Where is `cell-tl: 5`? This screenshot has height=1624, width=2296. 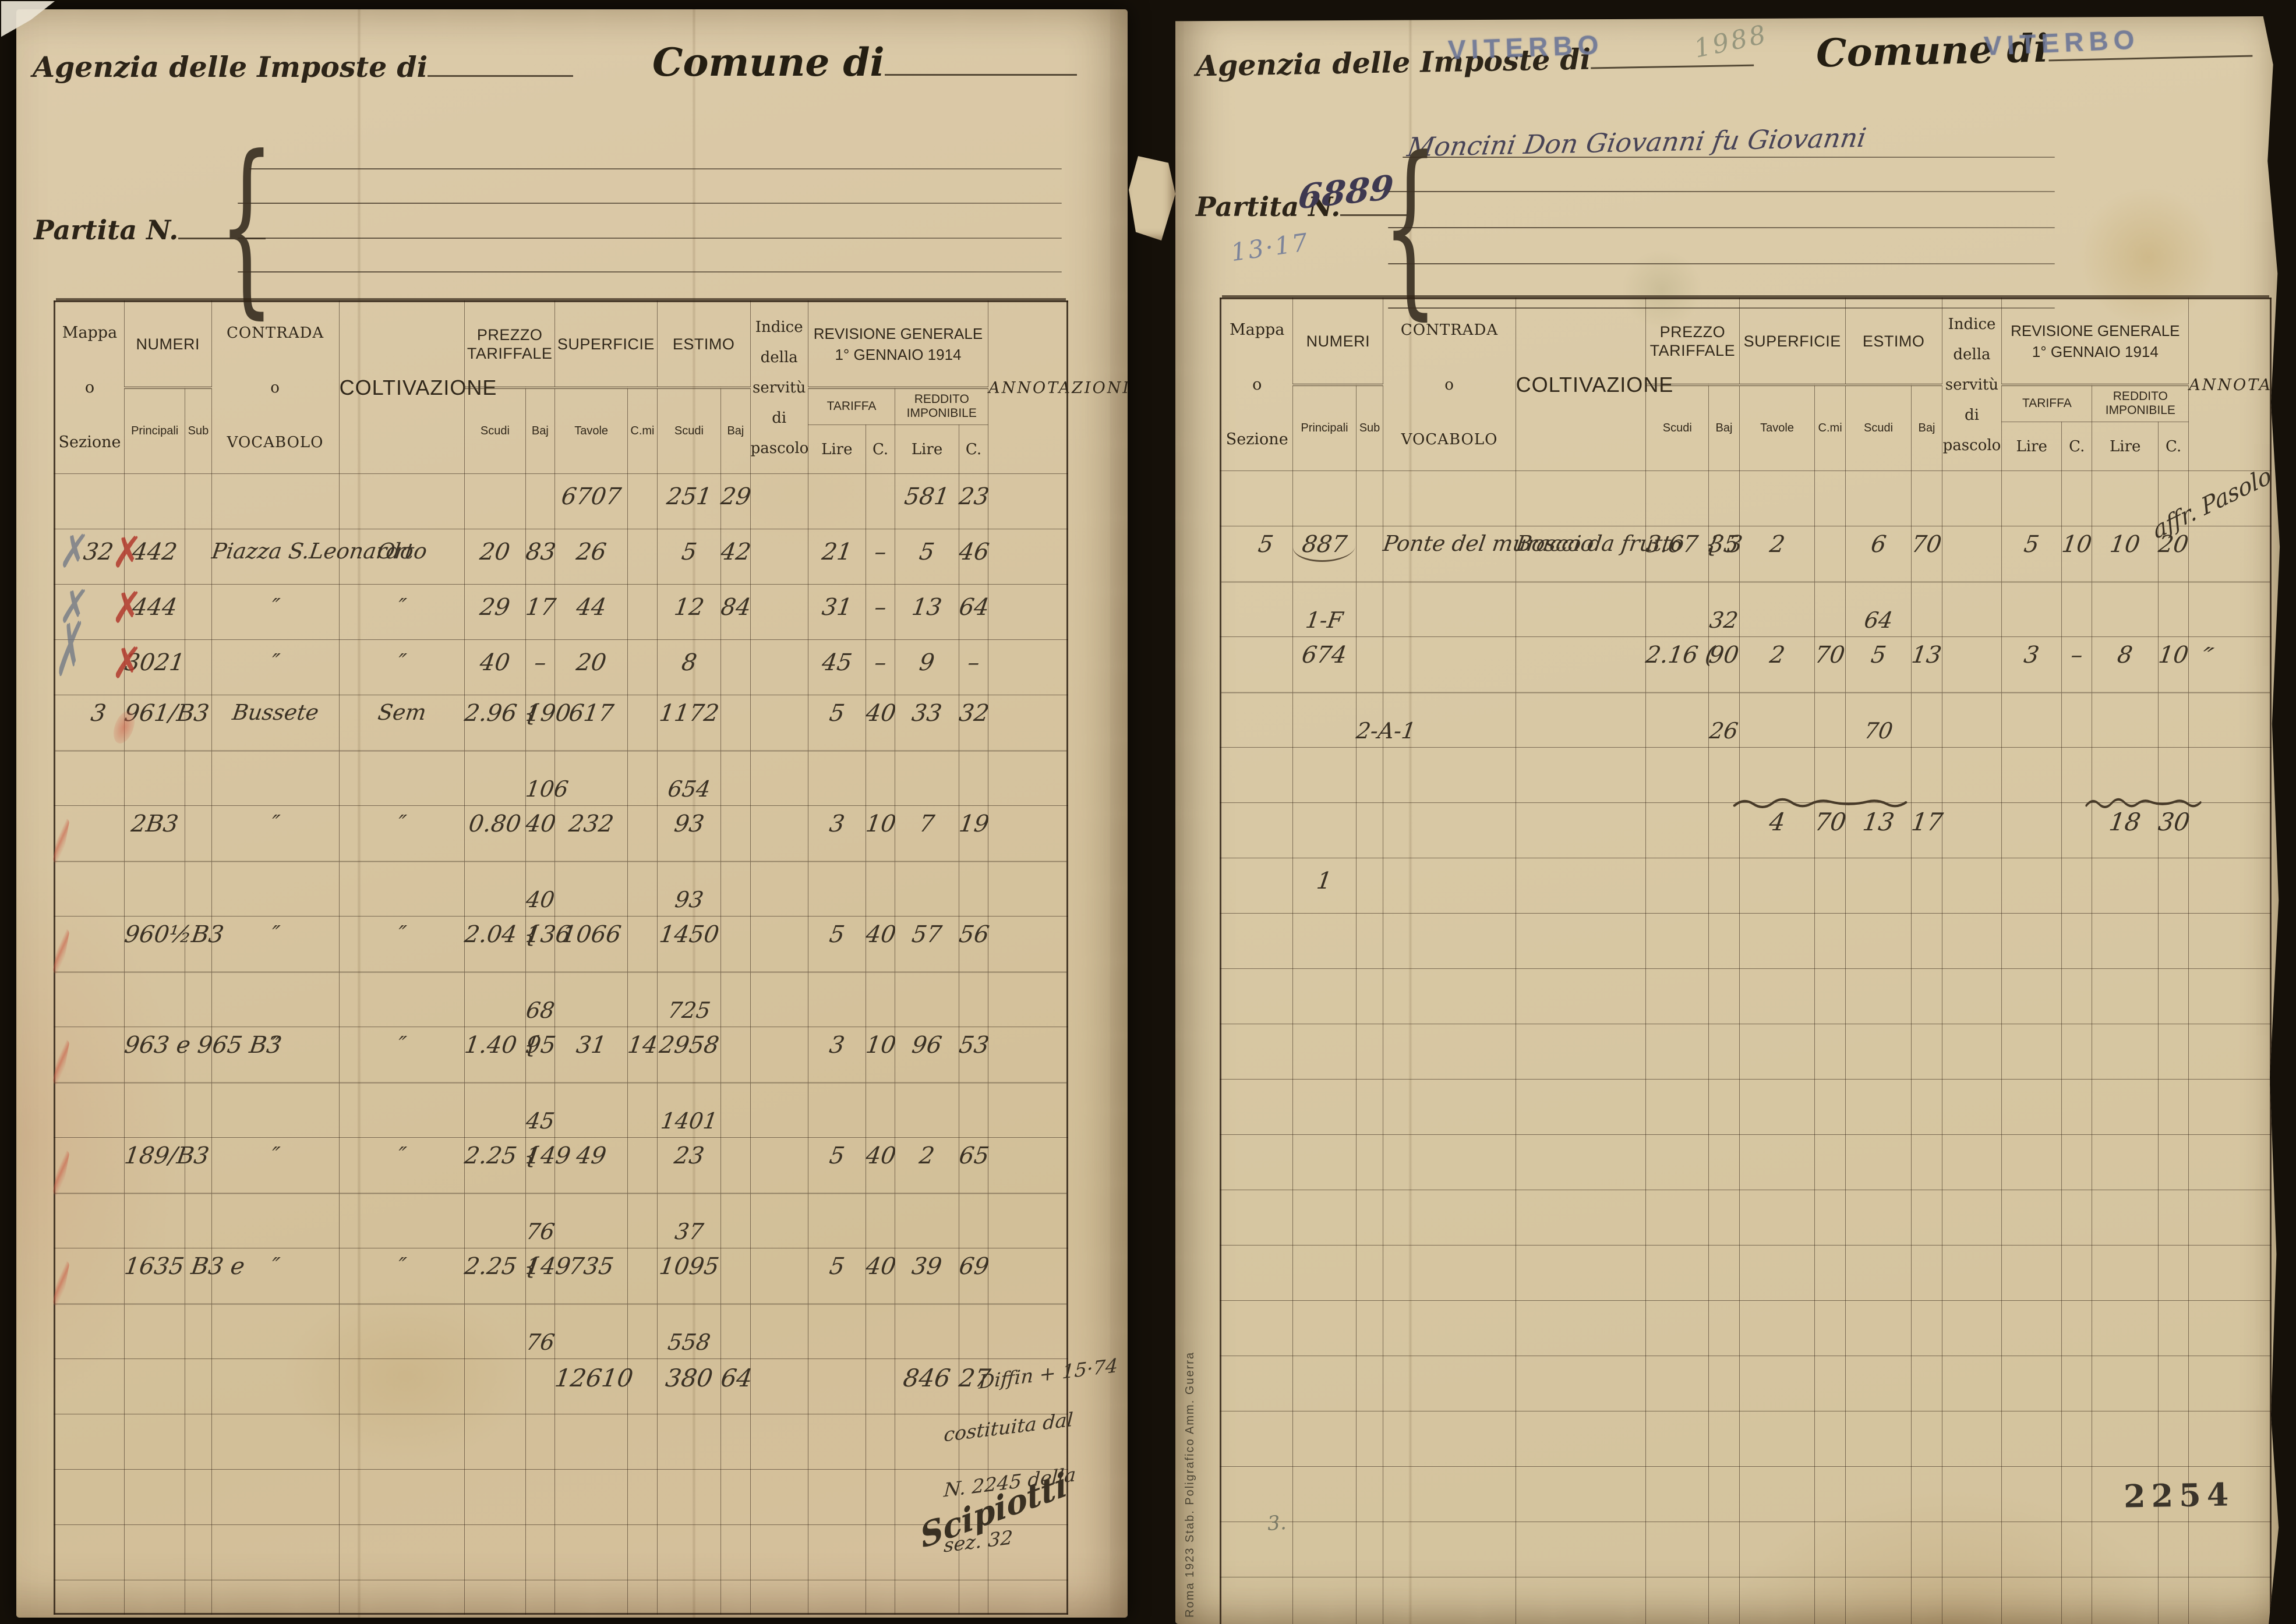 cell-tl: 5 is located at coordinates (2031, 581).